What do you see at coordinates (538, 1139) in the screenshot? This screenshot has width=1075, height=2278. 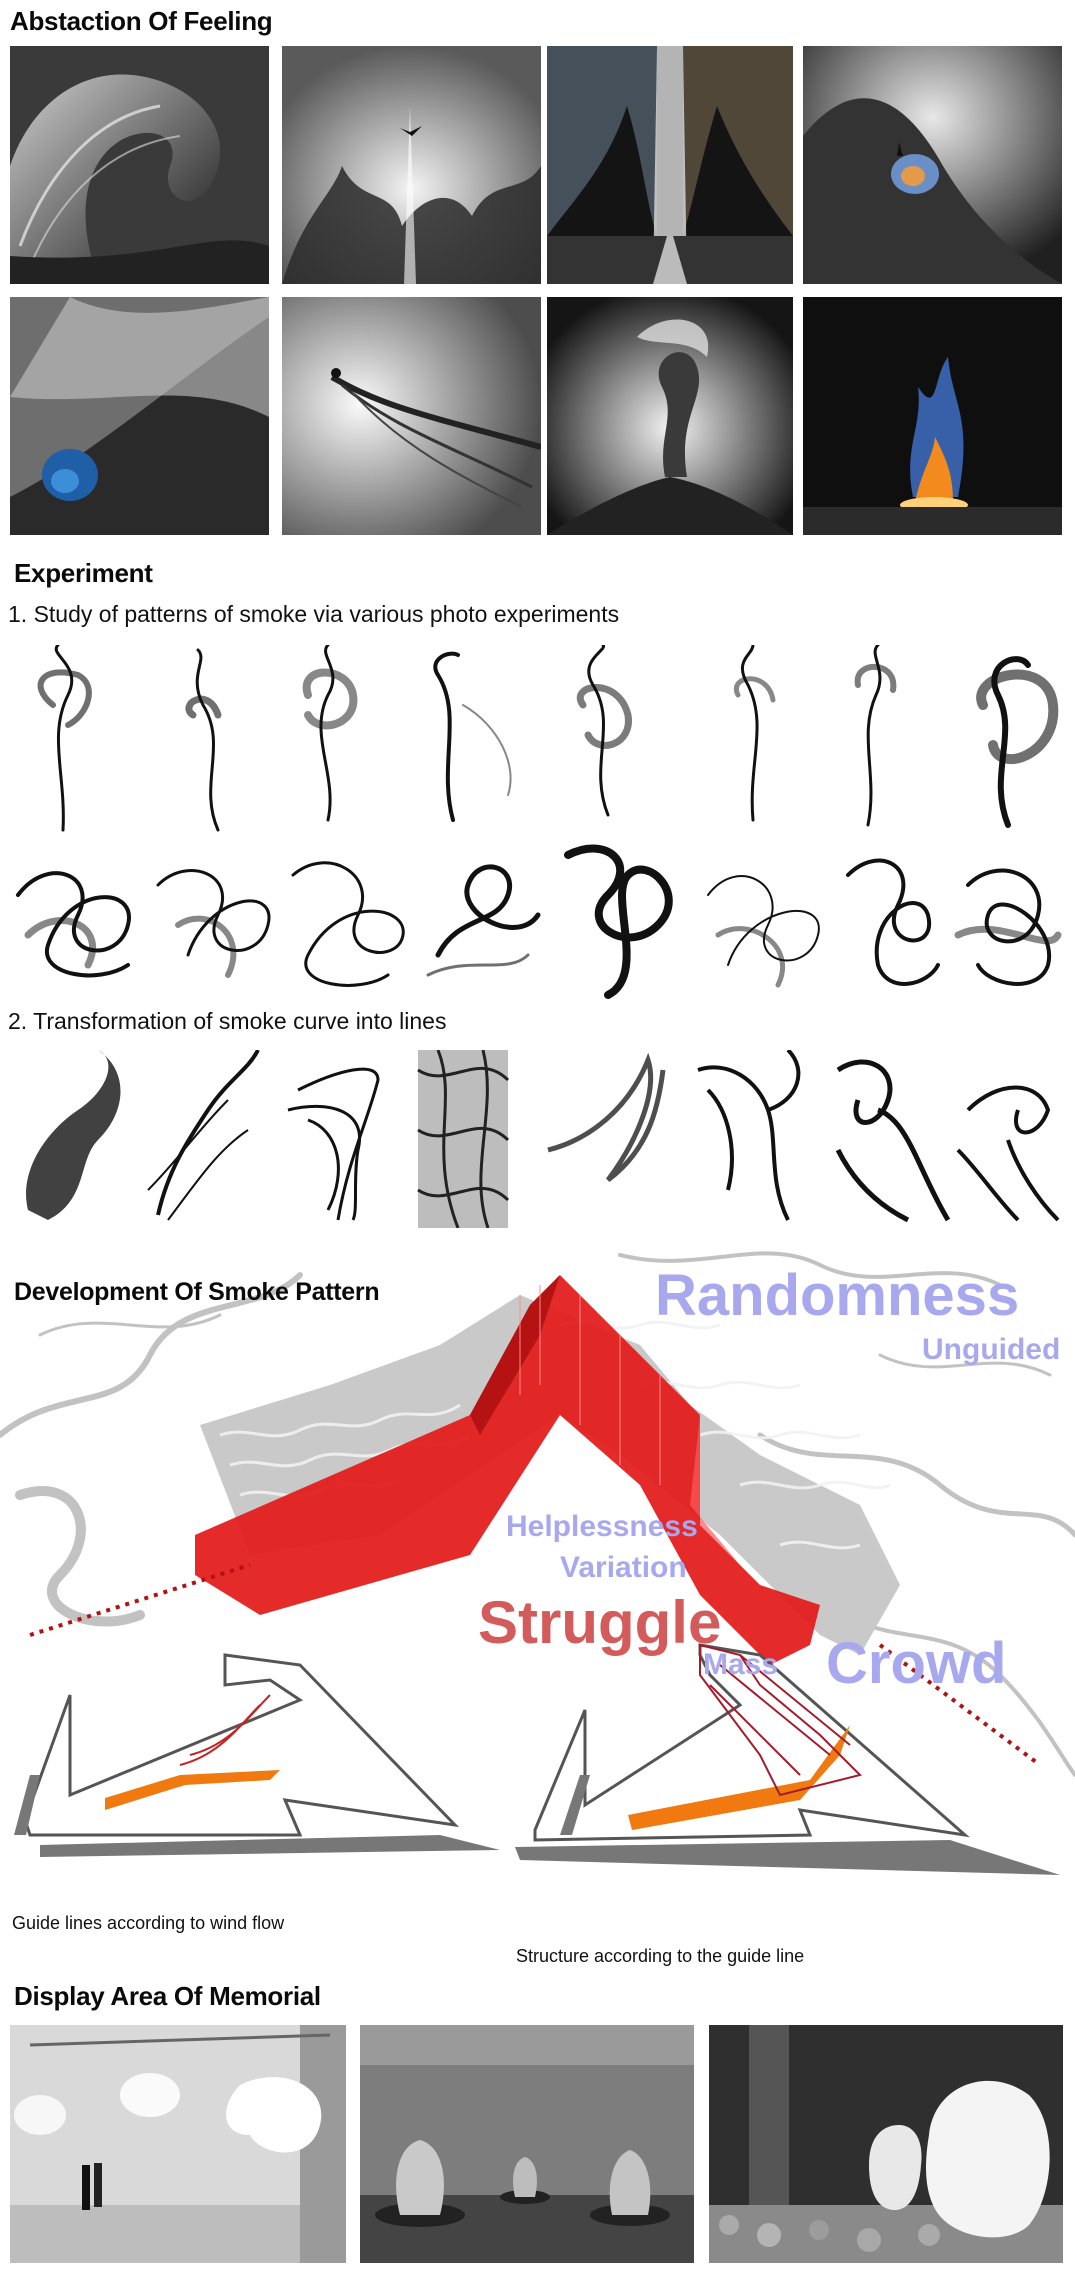 I see `smoke-curve-row` at bounding box center [538, 1139].